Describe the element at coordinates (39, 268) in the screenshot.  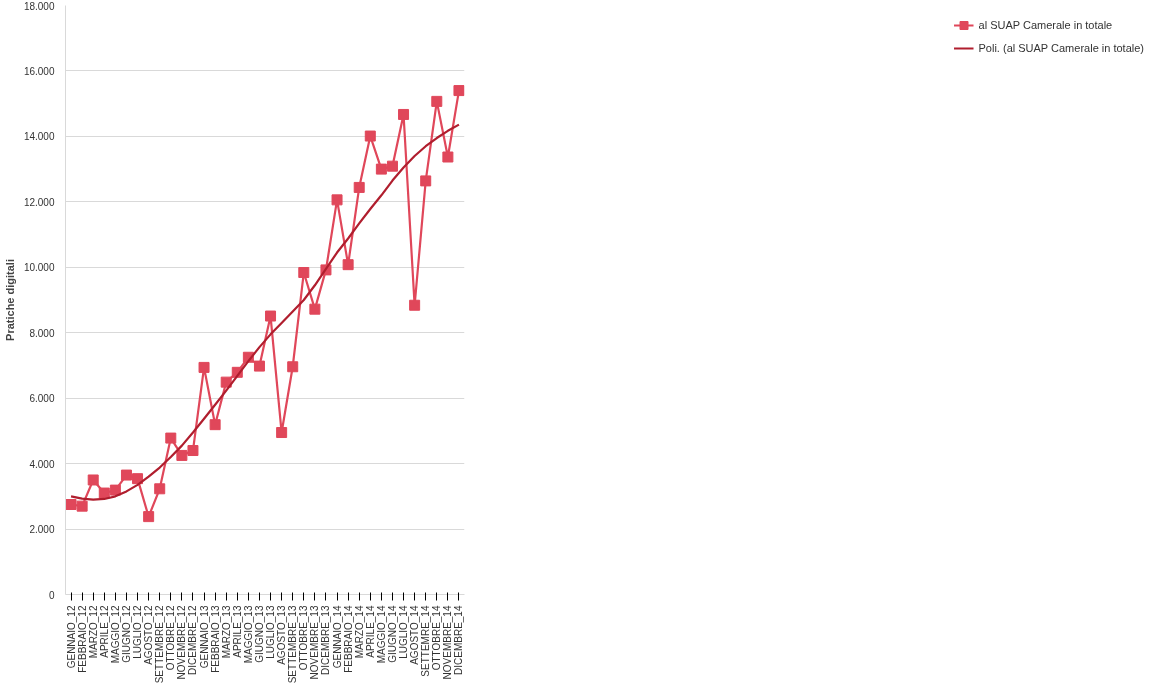
I see `y-tick-label: 10.000` at that location.